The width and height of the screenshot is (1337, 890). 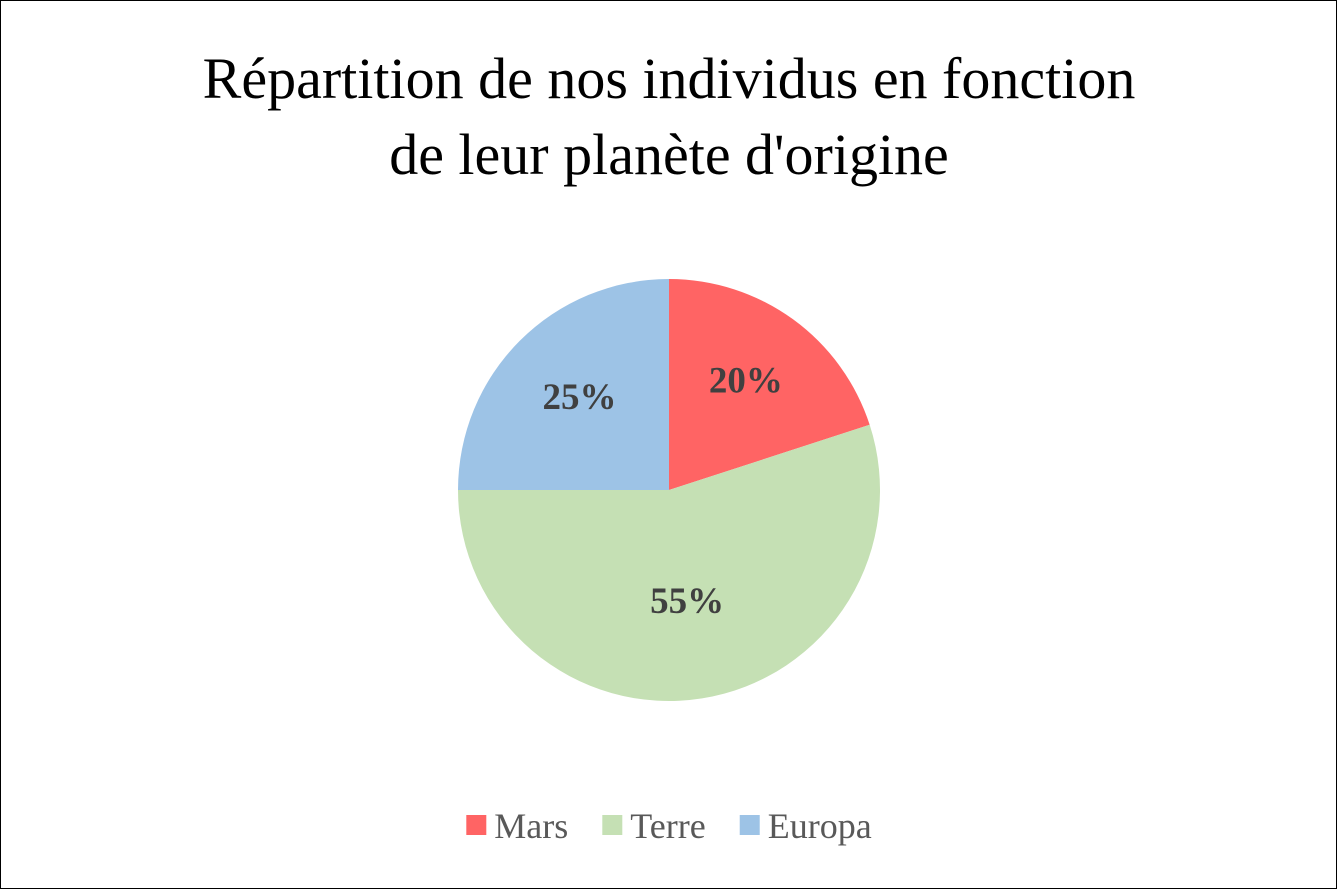 I want to click on legend-label-terre: Terre, so click(x=667, y=826).